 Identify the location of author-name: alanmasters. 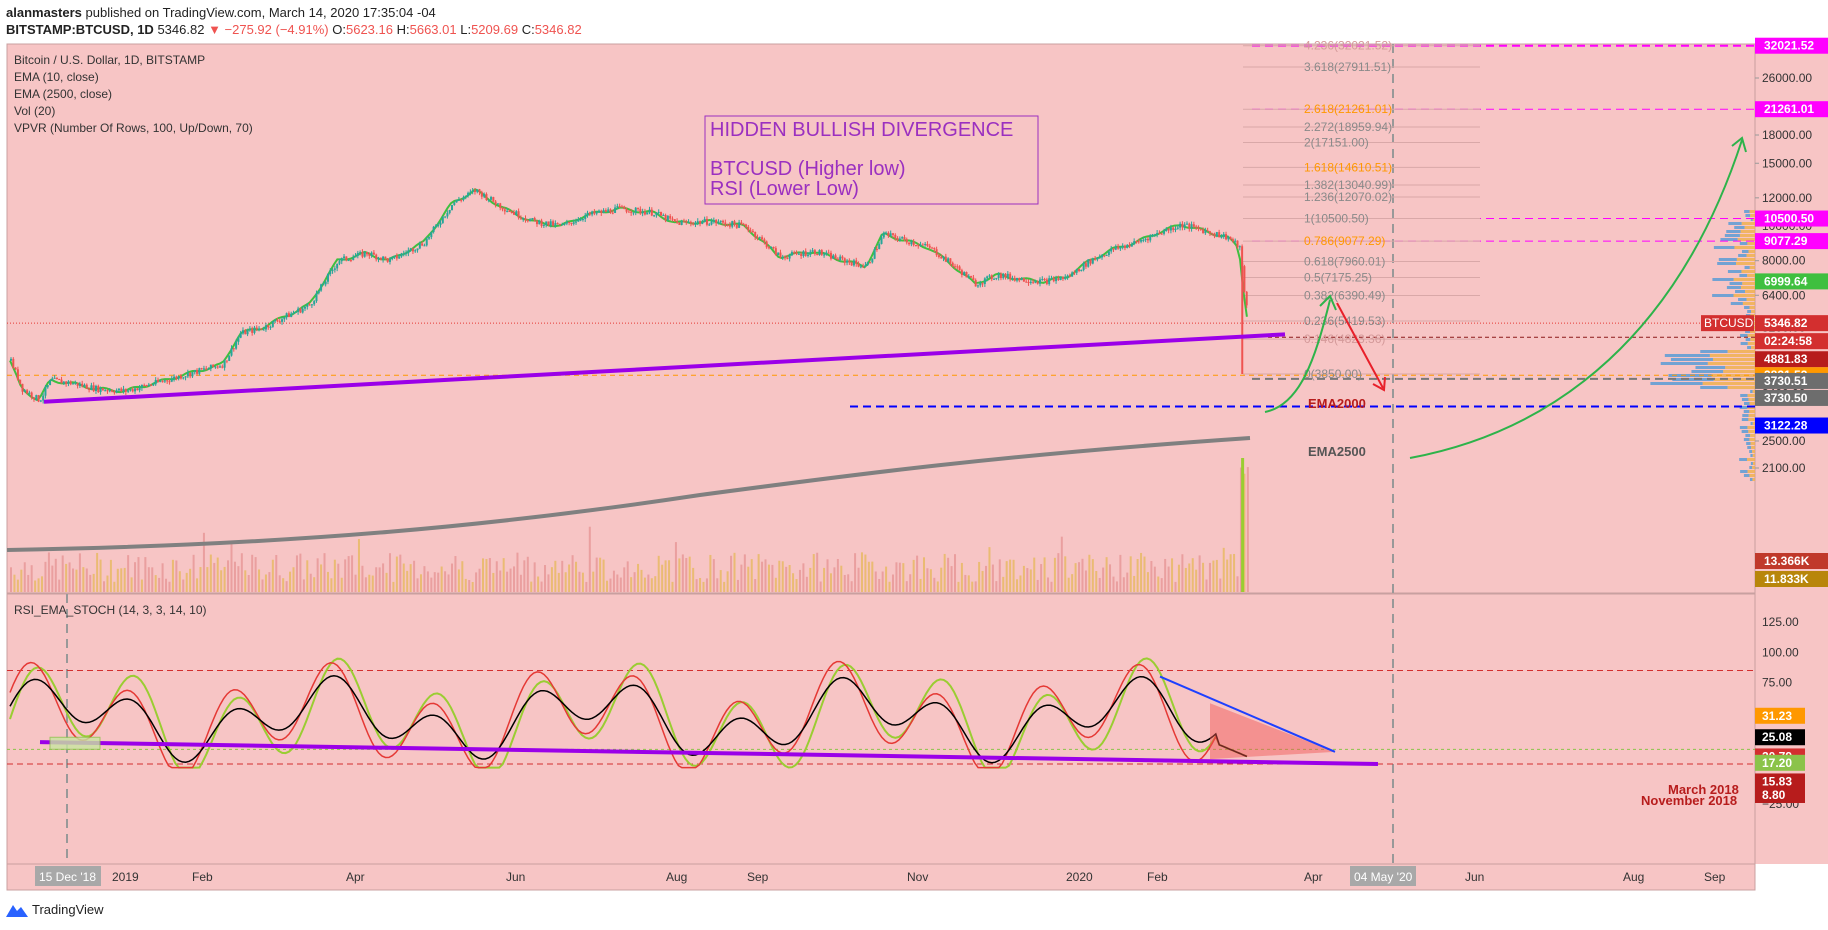
(44, 12).